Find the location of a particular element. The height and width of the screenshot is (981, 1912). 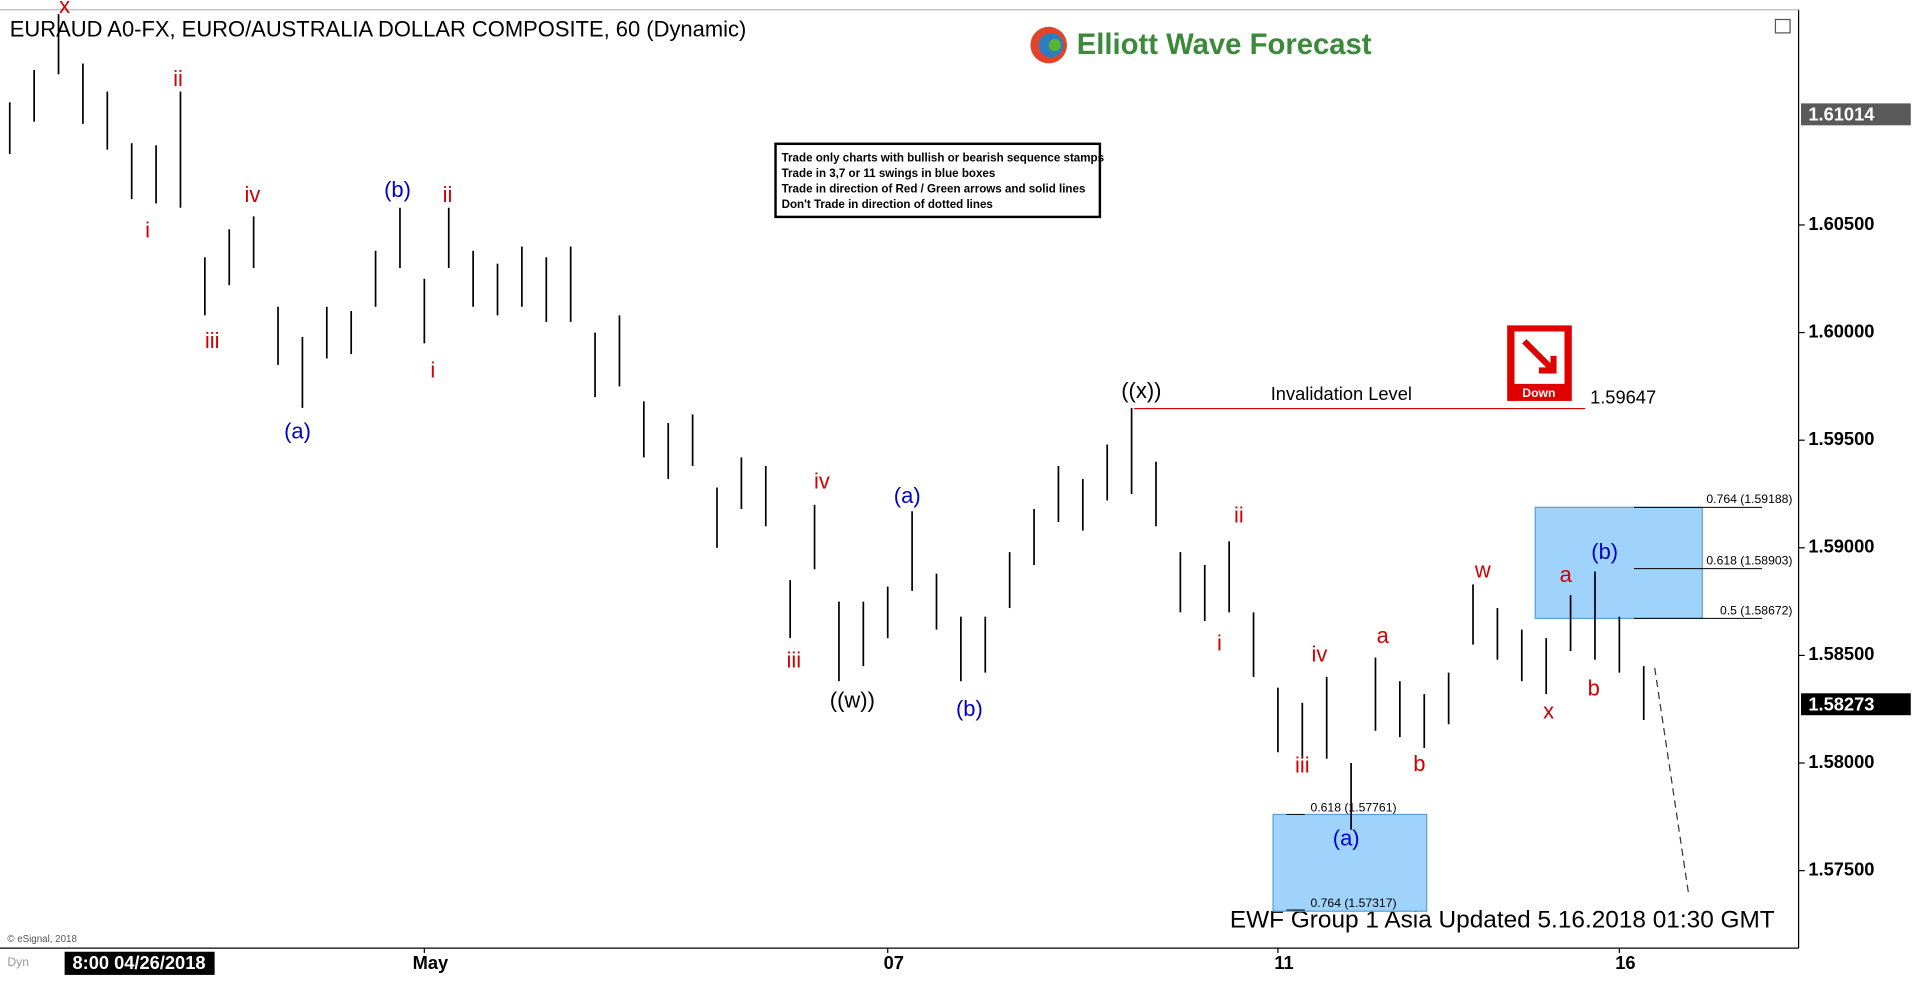

cursor-box is located at coordinates (139, 963).